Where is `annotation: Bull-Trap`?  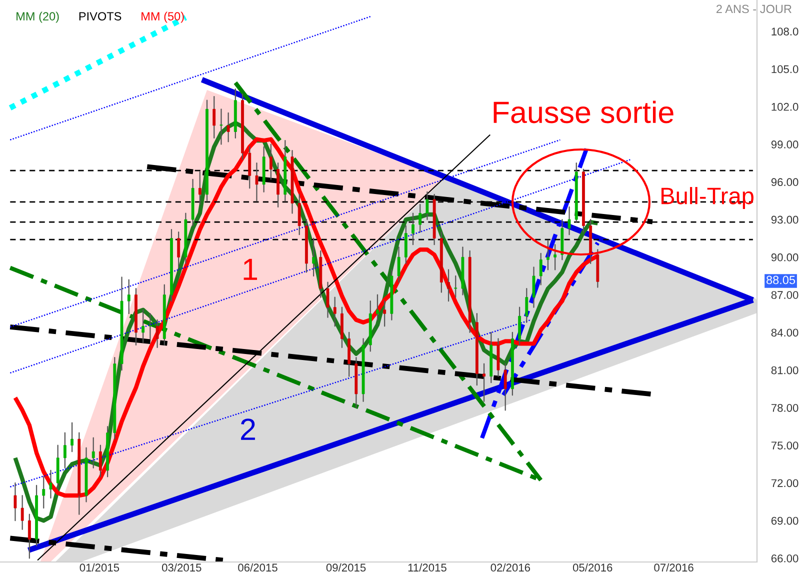
annotation: Bull-Trap is located at coordinates (707, 198).